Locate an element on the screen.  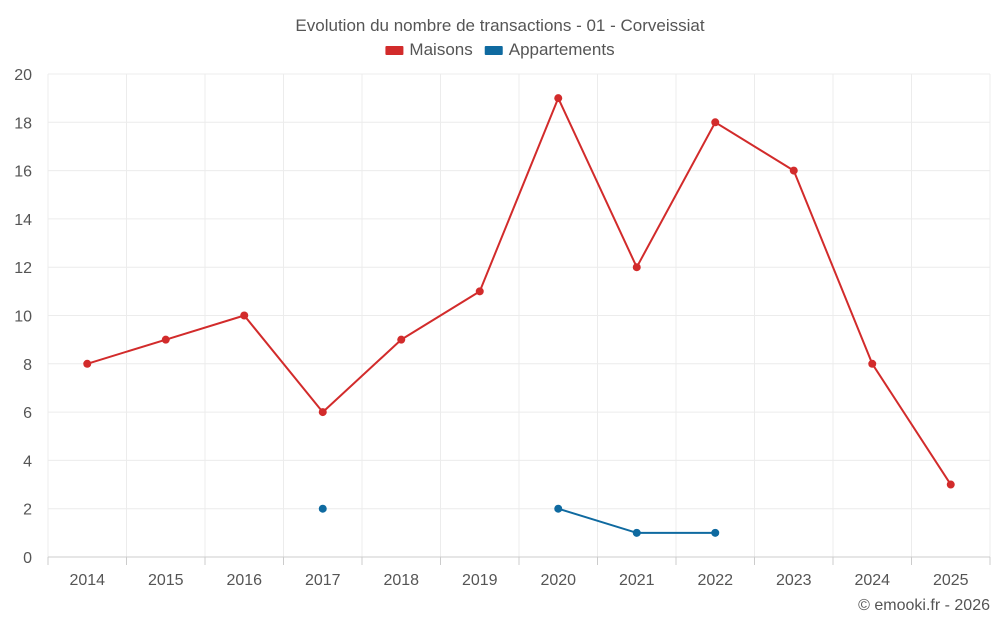
legend-label-appartements: Appartements is located at coordinates (562, 49).